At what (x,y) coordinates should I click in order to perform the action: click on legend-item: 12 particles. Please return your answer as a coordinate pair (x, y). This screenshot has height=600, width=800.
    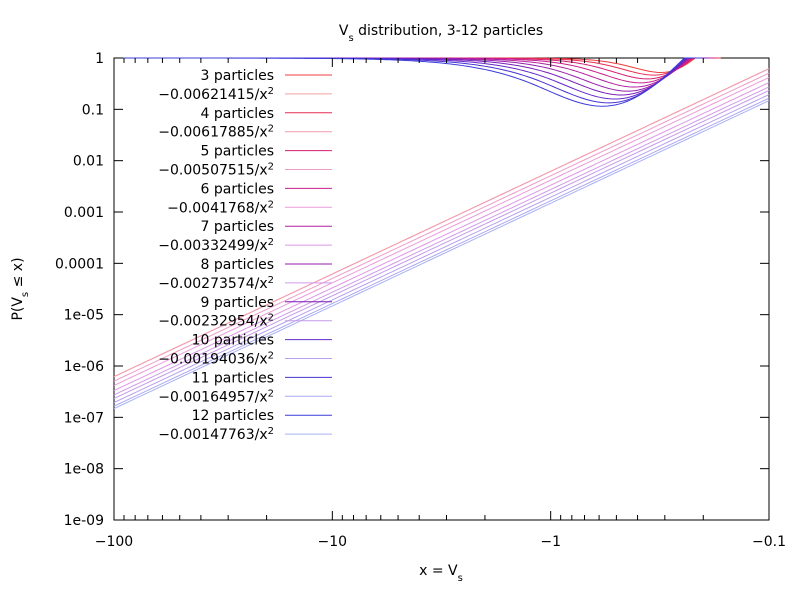
    Looking at the image, I should click on (262, 416).